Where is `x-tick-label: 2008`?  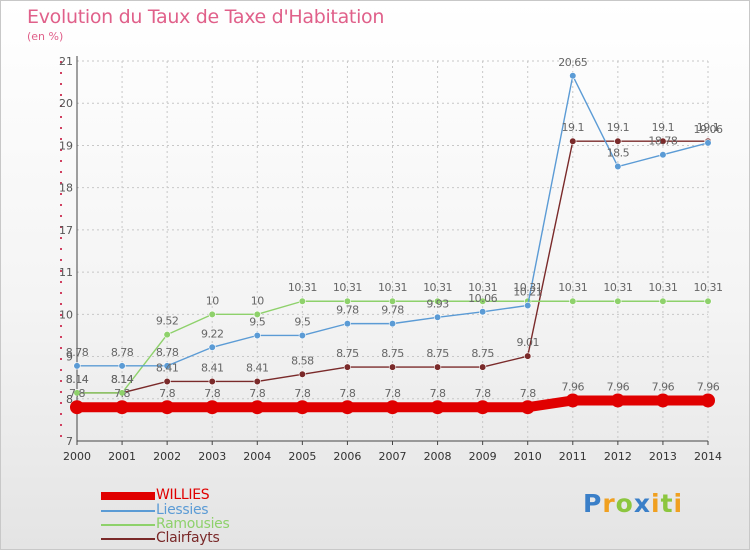 x-tick-label: 2008 is located at coordinates (438, 456).